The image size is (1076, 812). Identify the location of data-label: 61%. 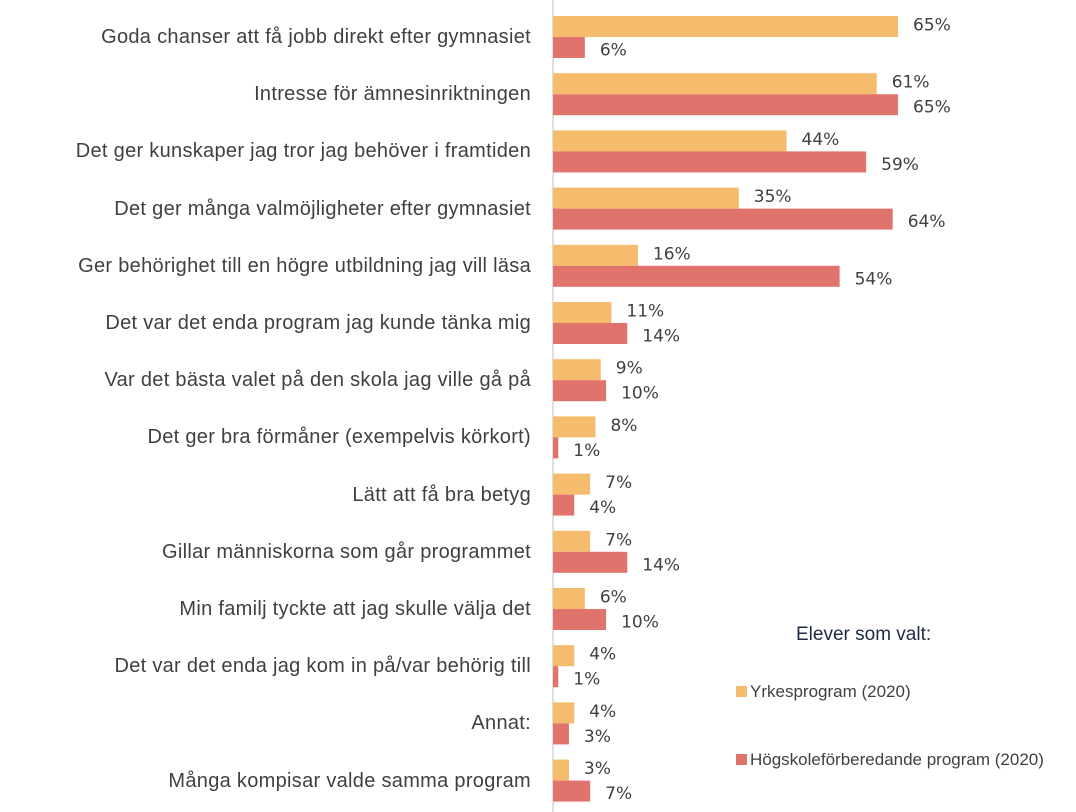
(911, 83).